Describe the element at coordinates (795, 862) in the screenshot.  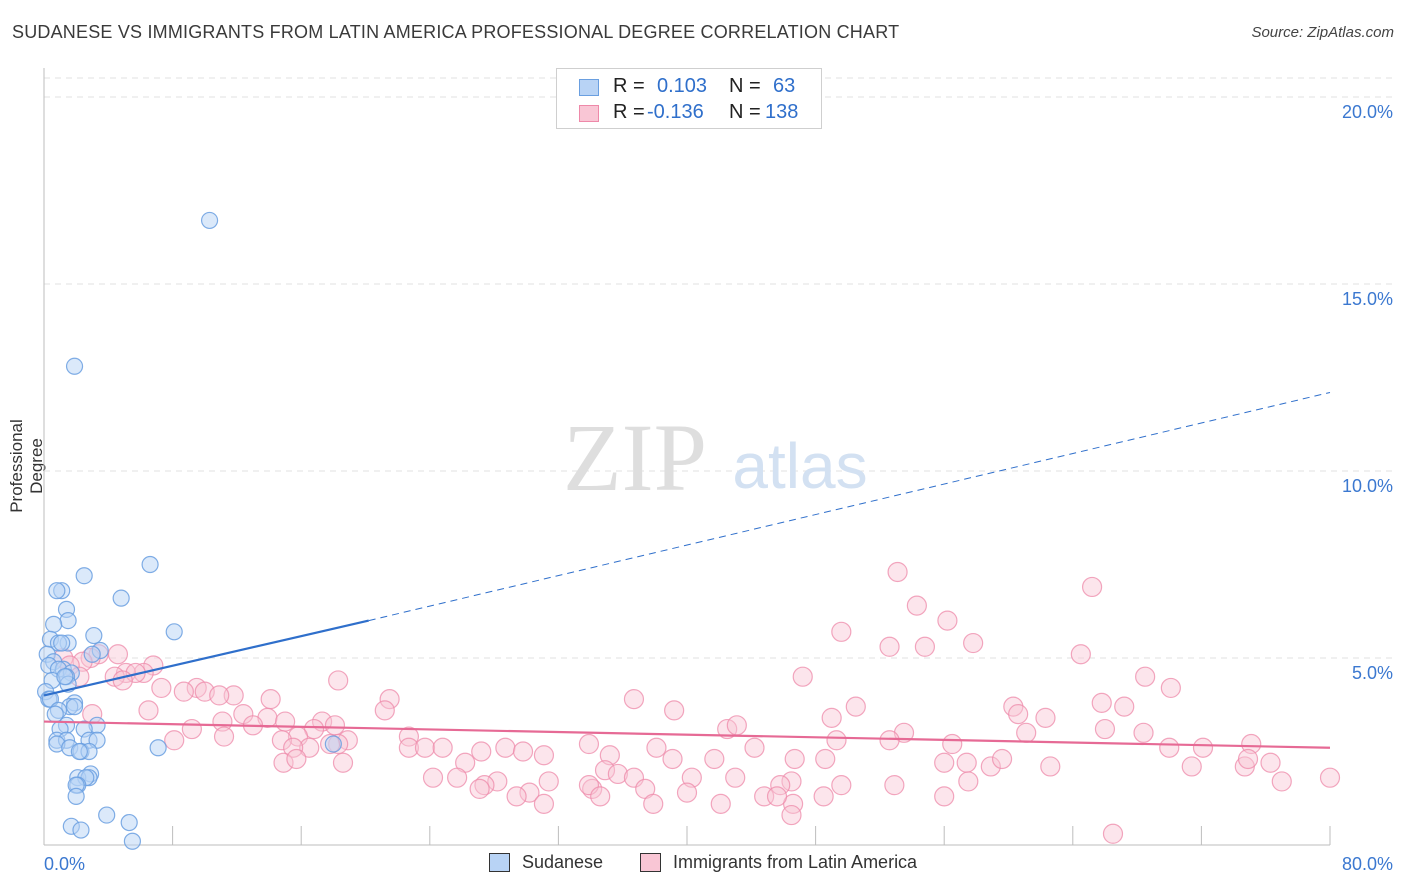
I see `legend-label-latin-america: Immigrants from Latin America` at that location.